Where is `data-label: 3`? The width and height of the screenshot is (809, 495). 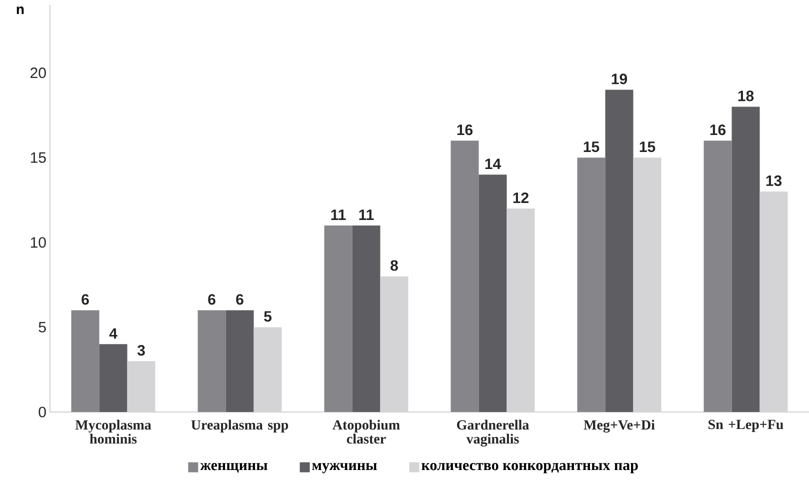
data-label: 3 is located at coordinates (141, 350).